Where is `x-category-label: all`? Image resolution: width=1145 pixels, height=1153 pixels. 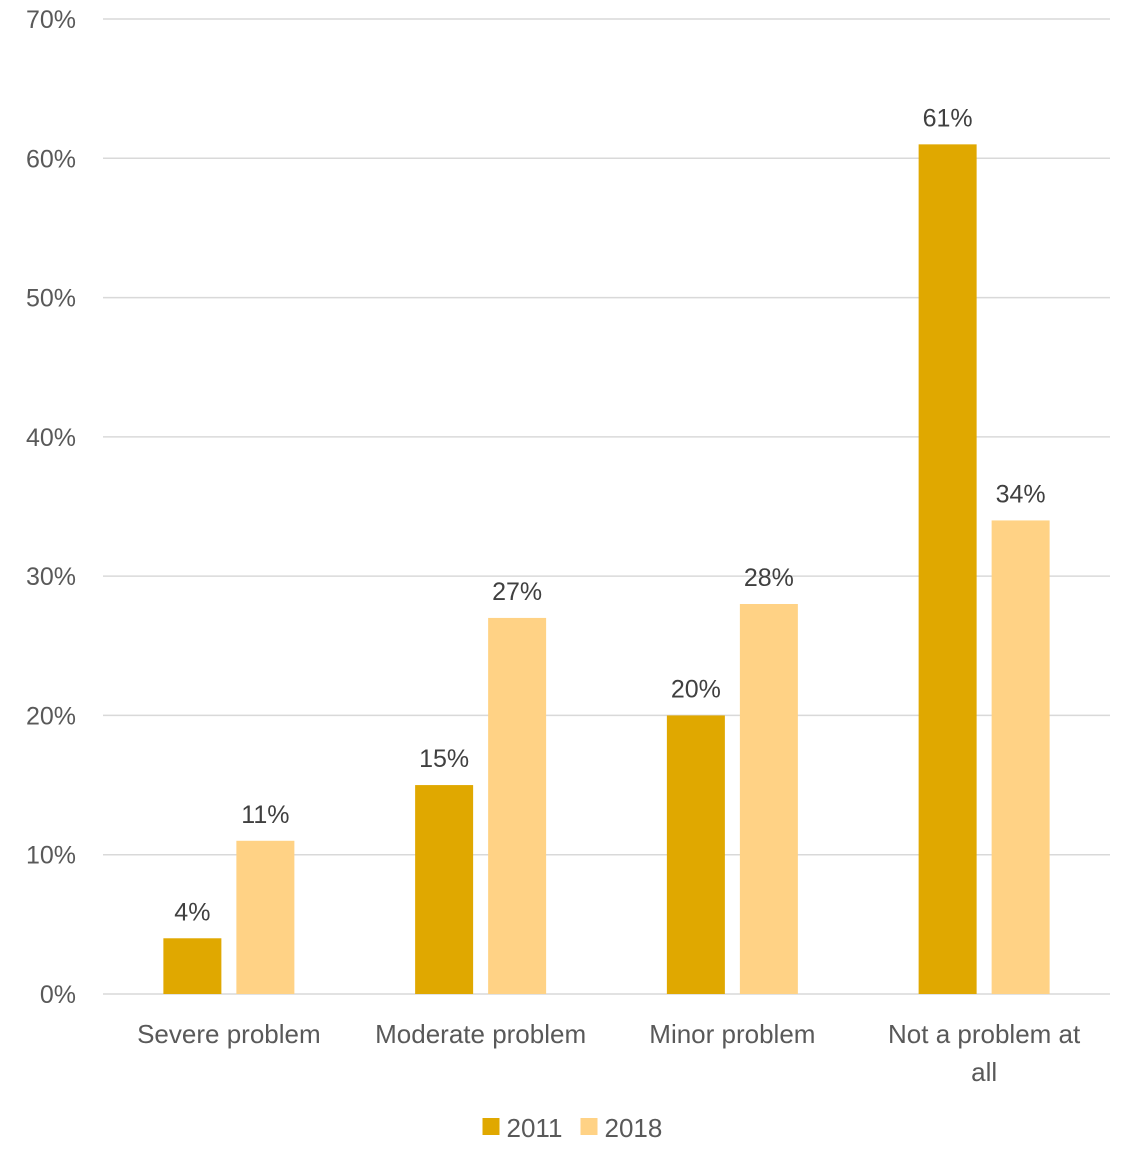 x-category-label: all is located at coordinates (984, 1072).